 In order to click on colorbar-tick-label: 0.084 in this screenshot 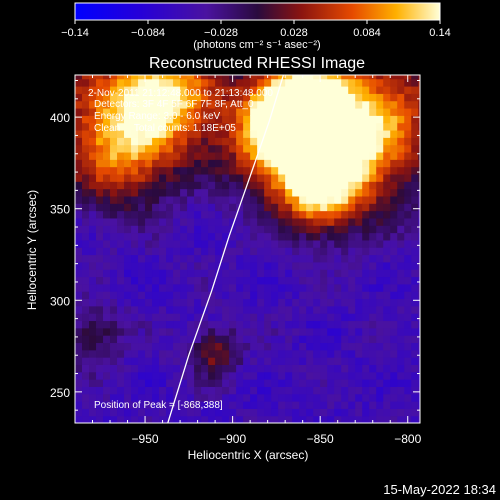, I will do `click(367, 33)`.